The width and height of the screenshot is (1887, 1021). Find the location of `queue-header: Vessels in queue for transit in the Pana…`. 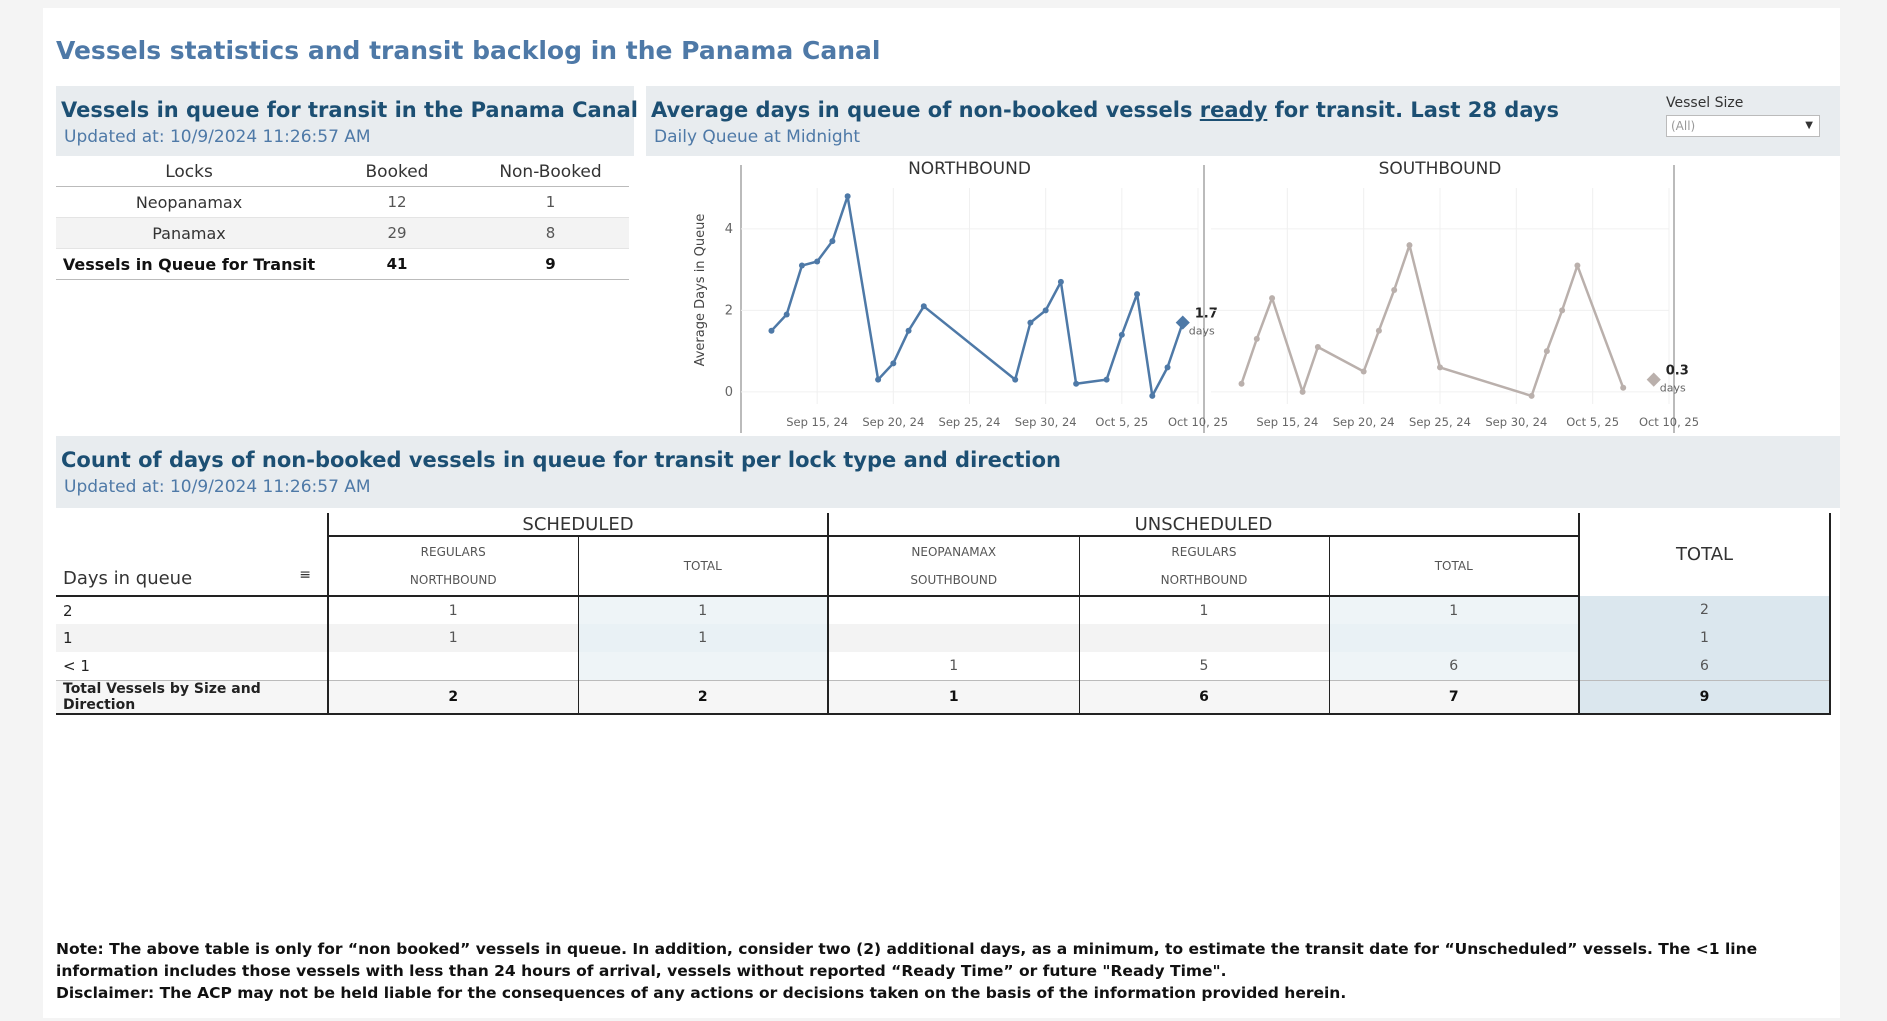

queue-header: Vessels in queue for transit in the Pana… is located at coordinates (347, 121).